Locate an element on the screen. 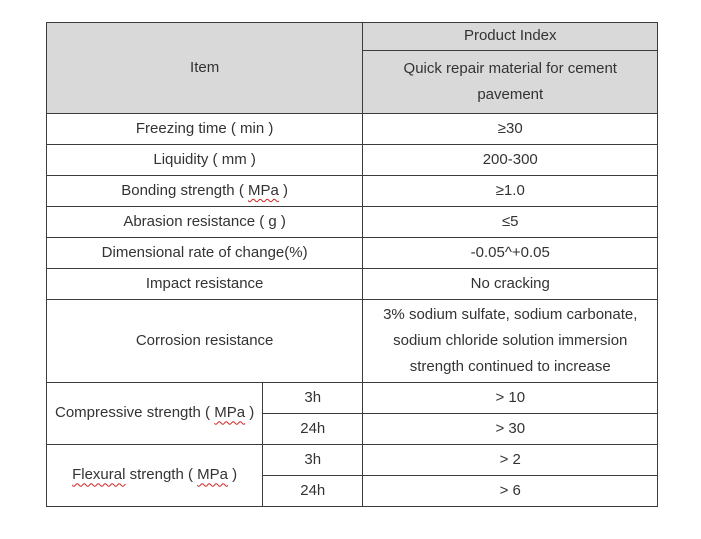  table-row: Freezing time ( min ) ≥30 is located at coordinates (352, 129).